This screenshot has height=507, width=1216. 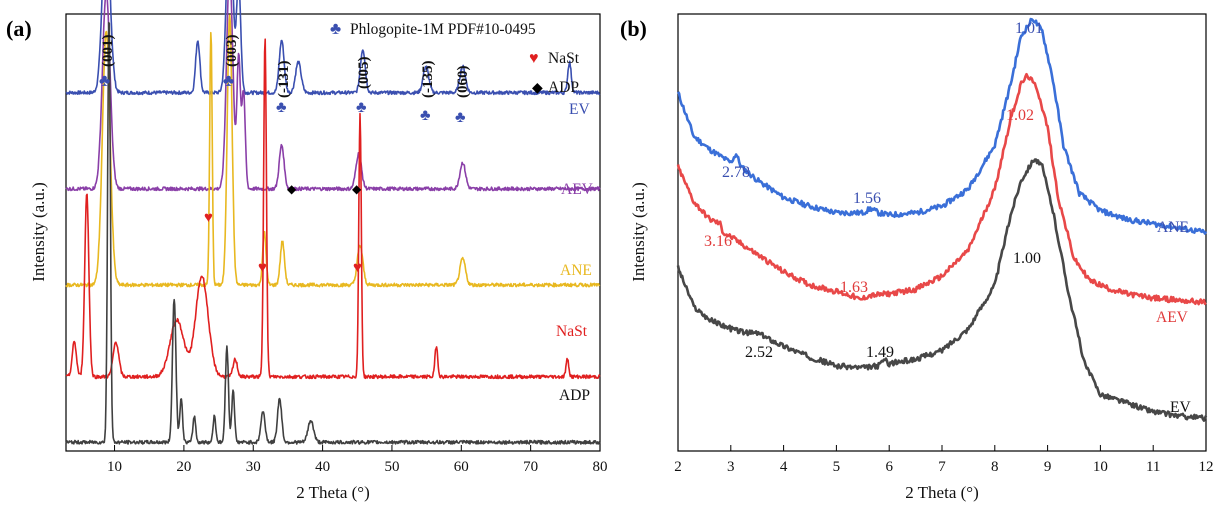 I want to click on x-tick-label: 4, so click(x=784, y=467).